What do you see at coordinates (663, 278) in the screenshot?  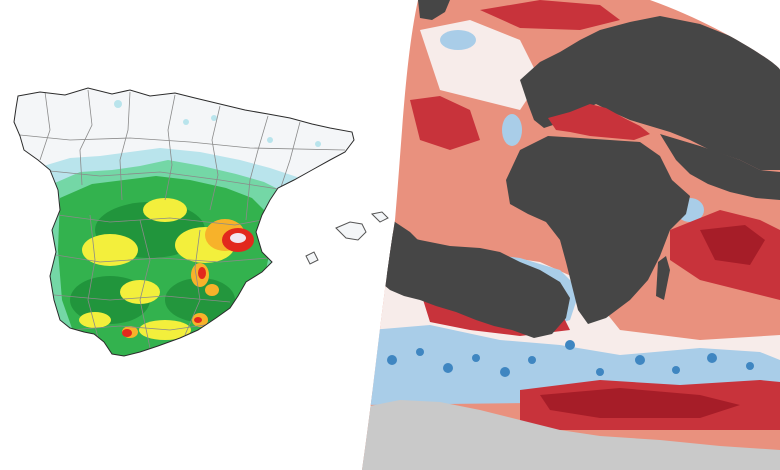 I see `madagascar-land` at bounding box center [663, 278].